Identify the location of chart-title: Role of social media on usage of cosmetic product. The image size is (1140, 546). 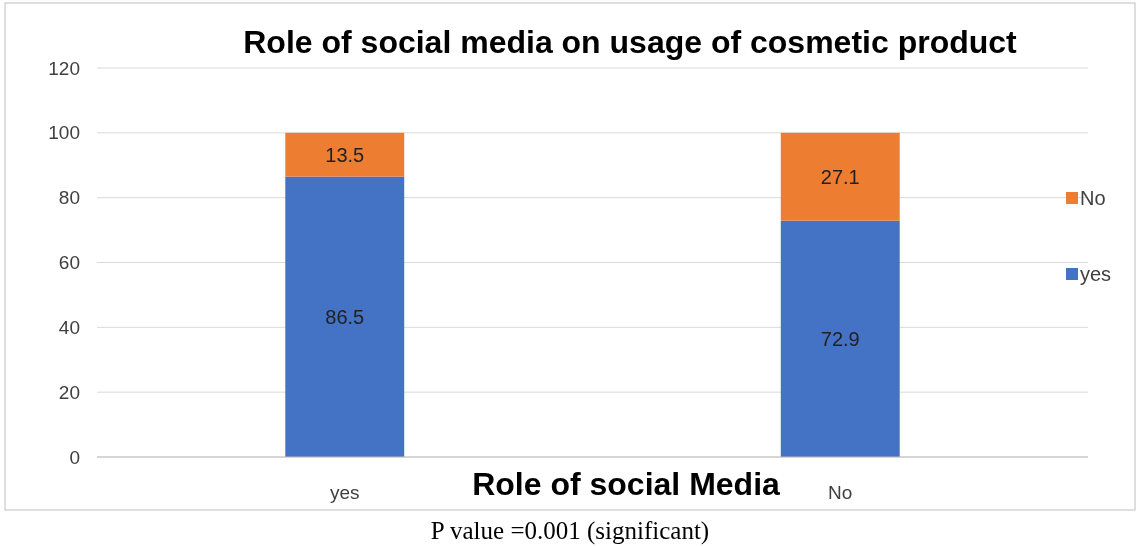
(630, 42).